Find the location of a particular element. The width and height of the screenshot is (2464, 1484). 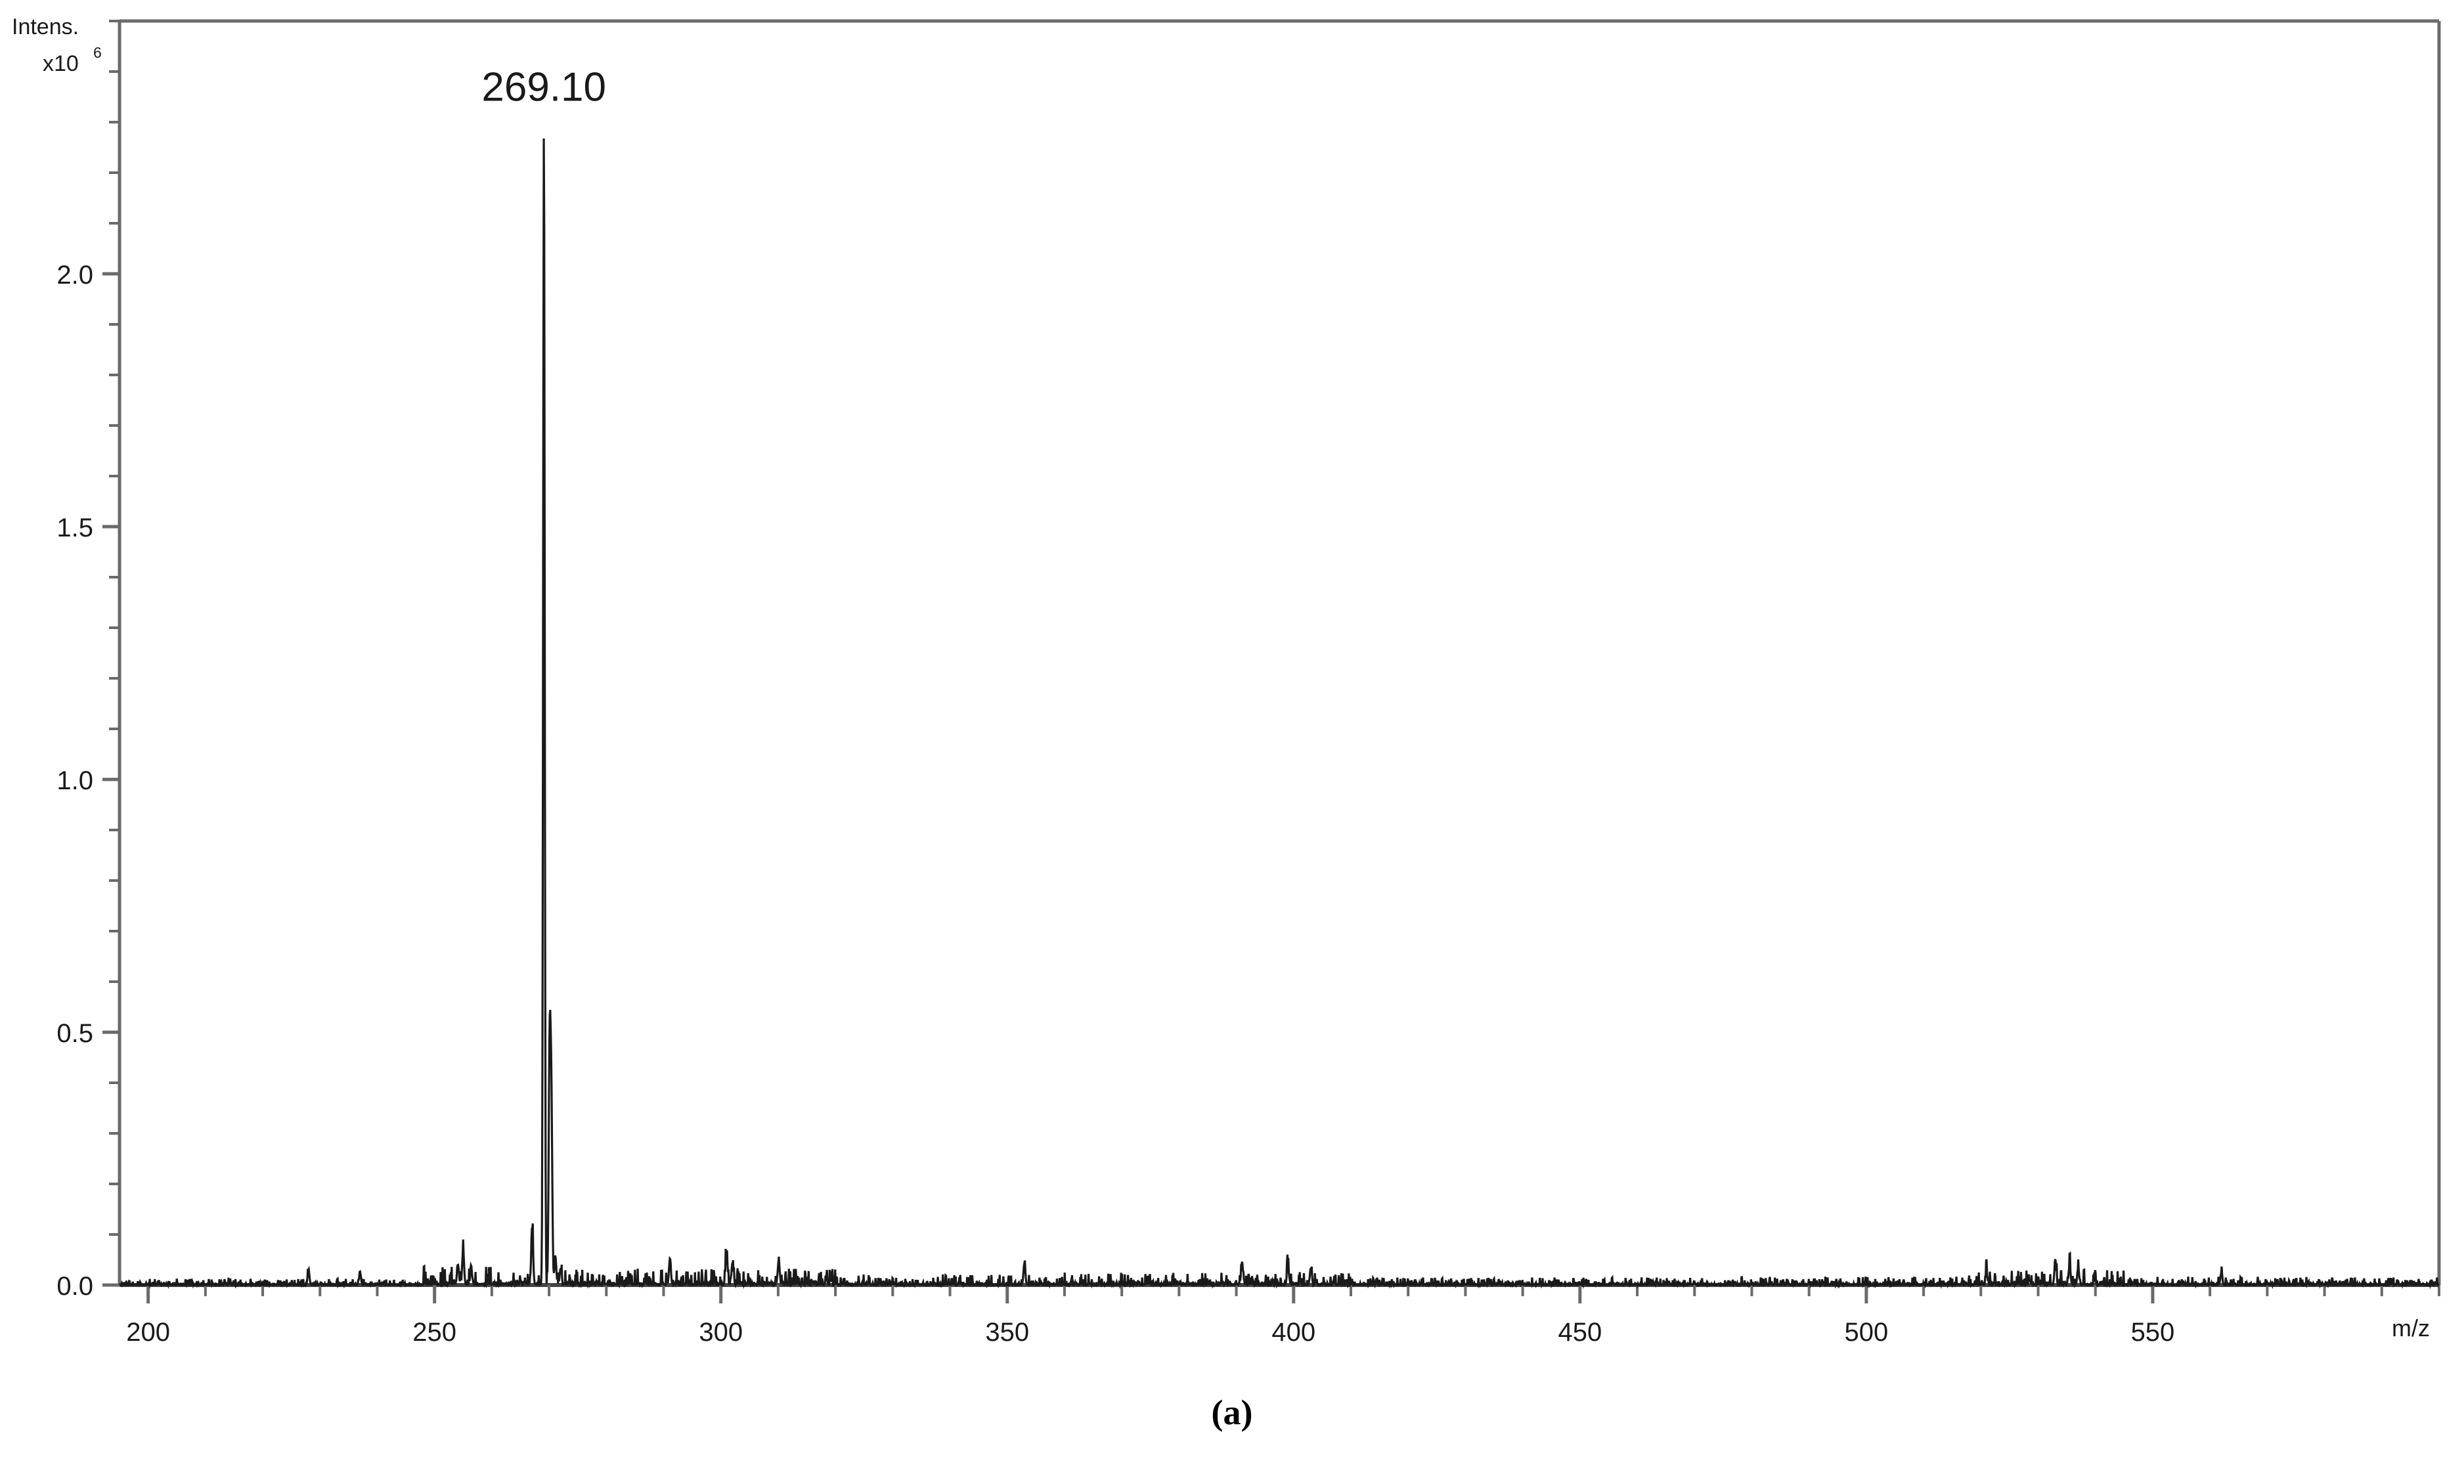

x-tick-label: 400 is located at coordinates (1293, 1332).